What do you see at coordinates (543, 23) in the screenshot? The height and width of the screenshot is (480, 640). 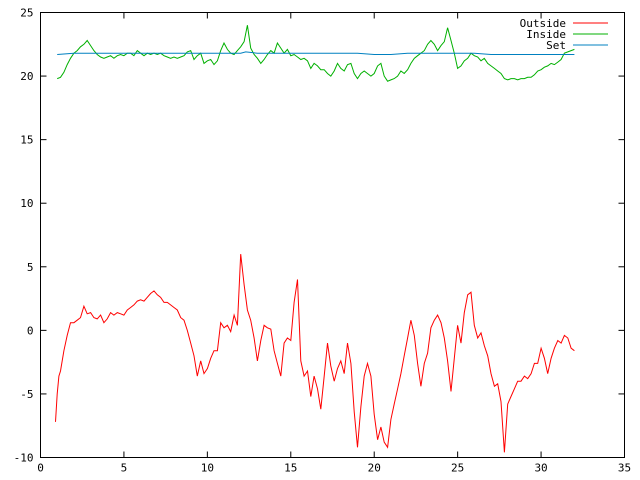 I see `legend-label-outside: Outside` at bounding box center [543, 23].